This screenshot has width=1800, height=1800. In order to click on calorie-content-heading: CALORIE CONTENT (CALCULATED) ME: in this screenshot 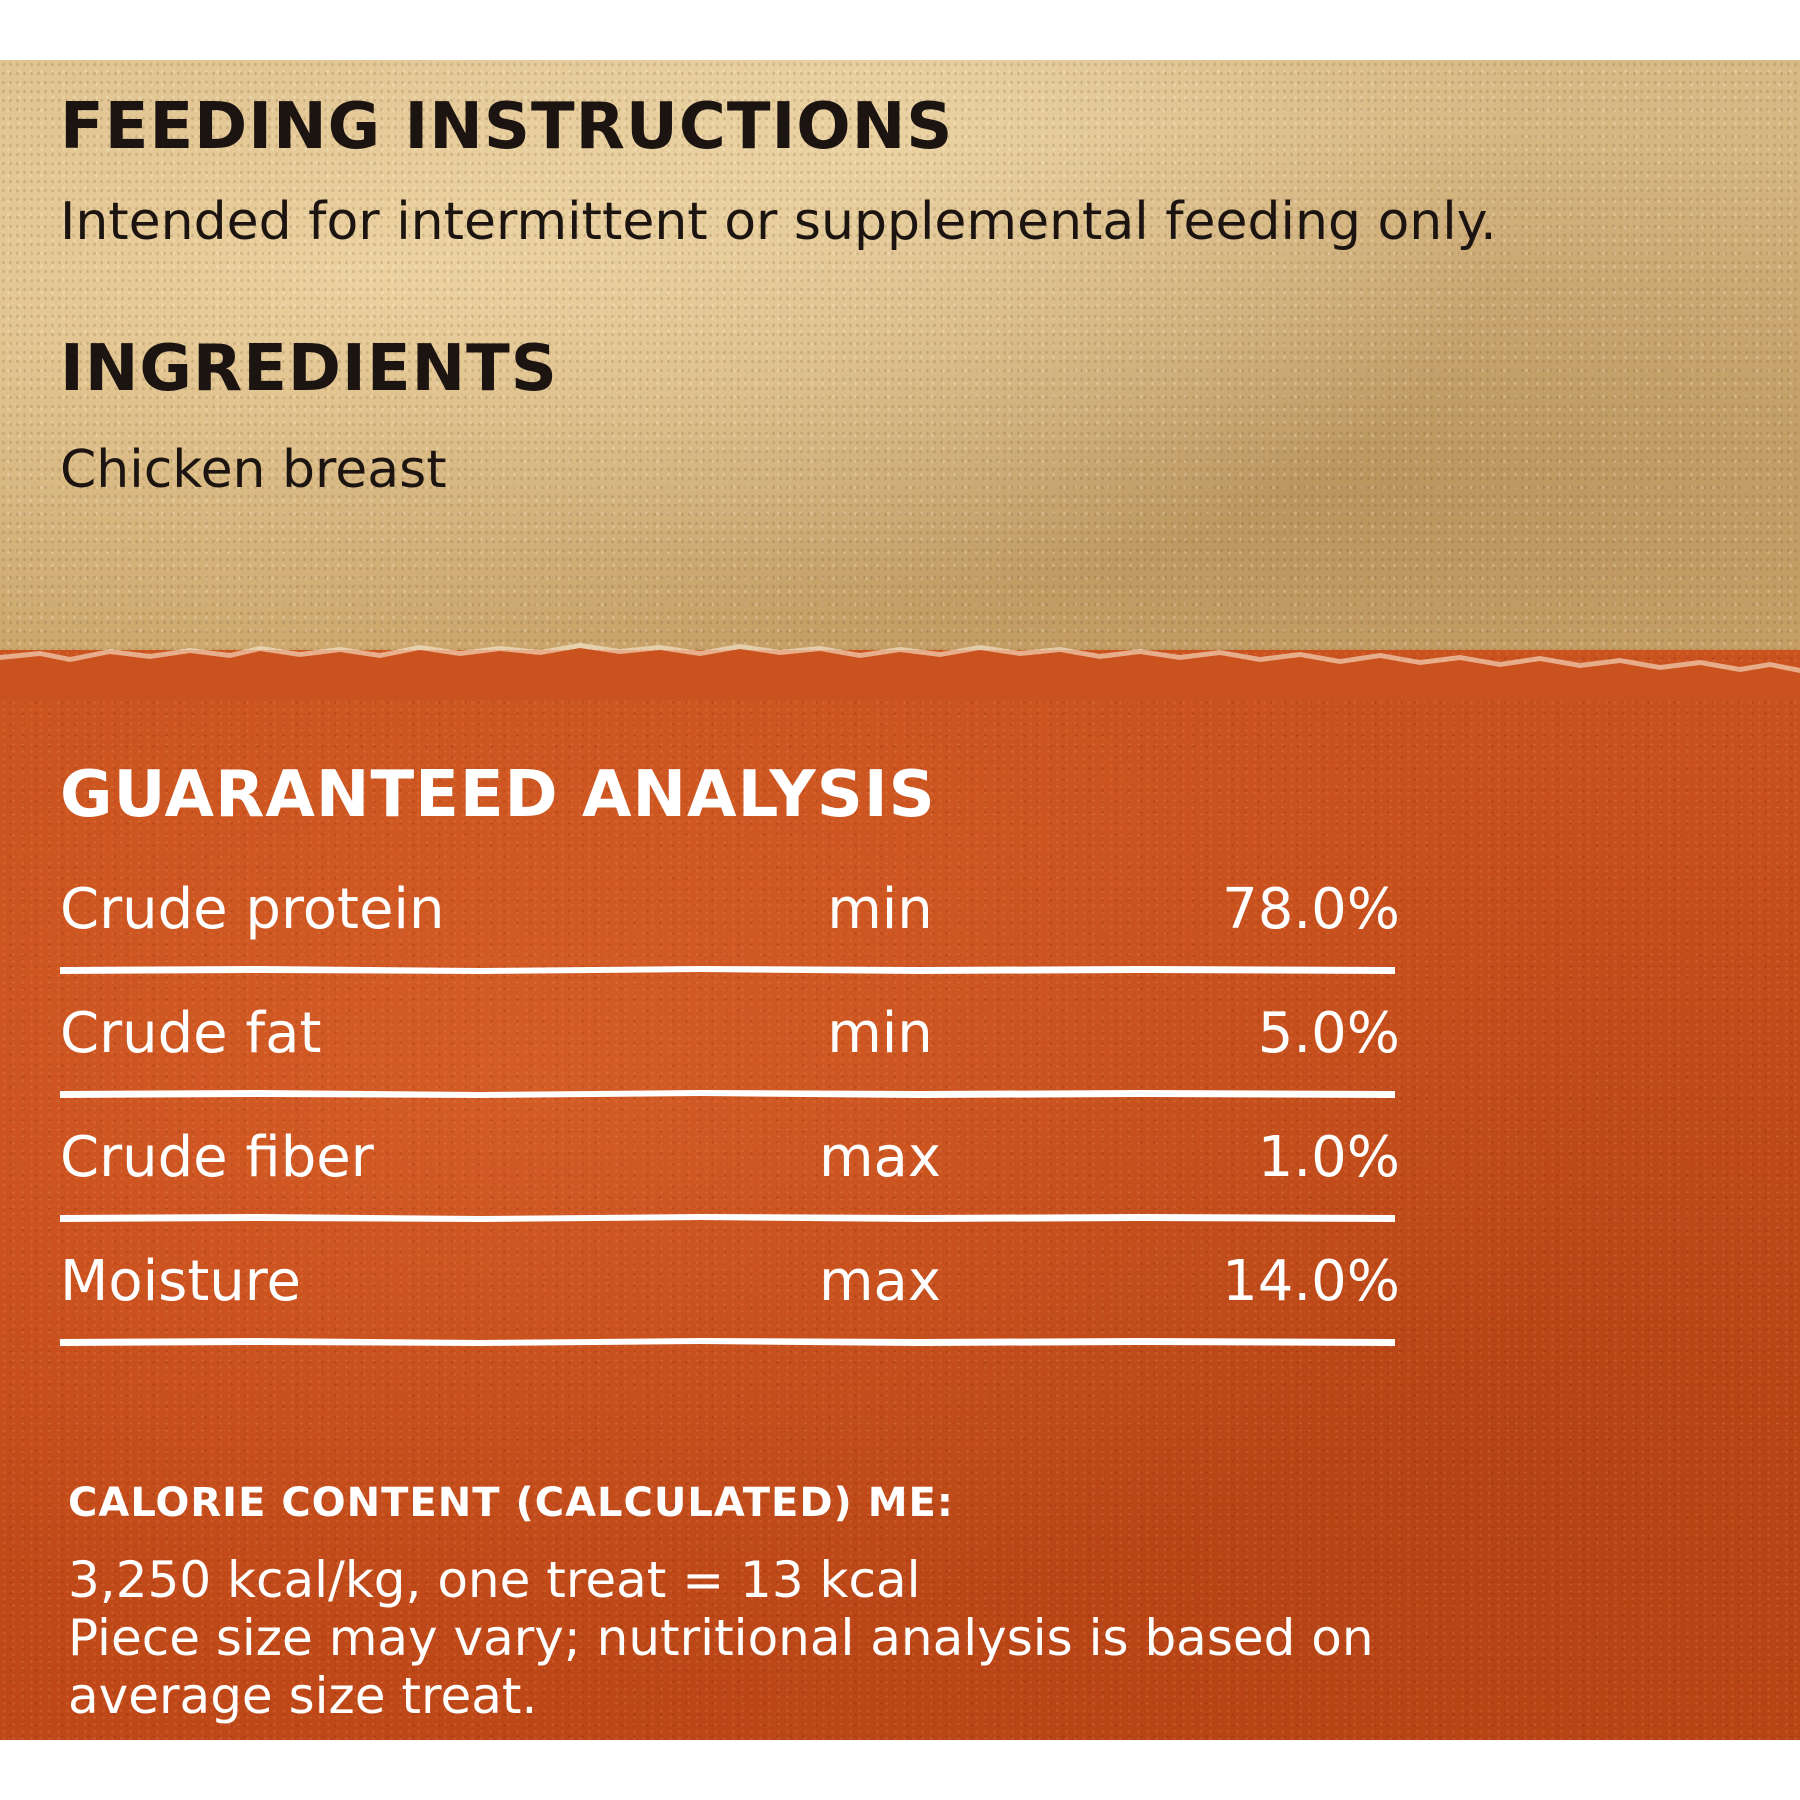, I will do `click(511, 1503)`.